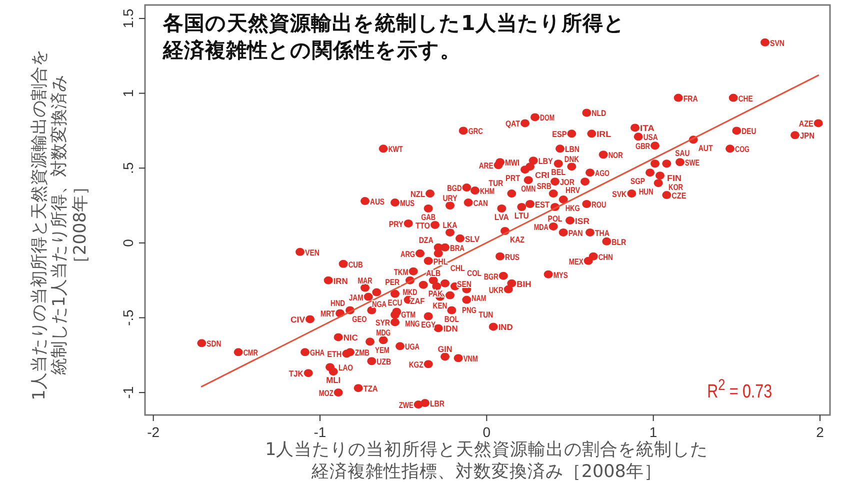 This screenshot has width=841, height=488. Describe the element at coordinates (298, 319) in the screenshot. I see `annotation: CIV` at that location.